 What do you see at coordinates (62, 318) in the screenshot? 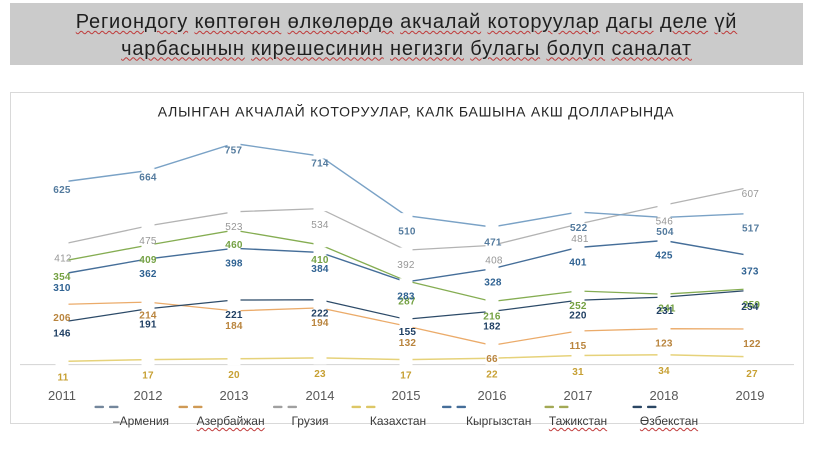
I see `svg-text: 206` at bounding box center [62, 318].